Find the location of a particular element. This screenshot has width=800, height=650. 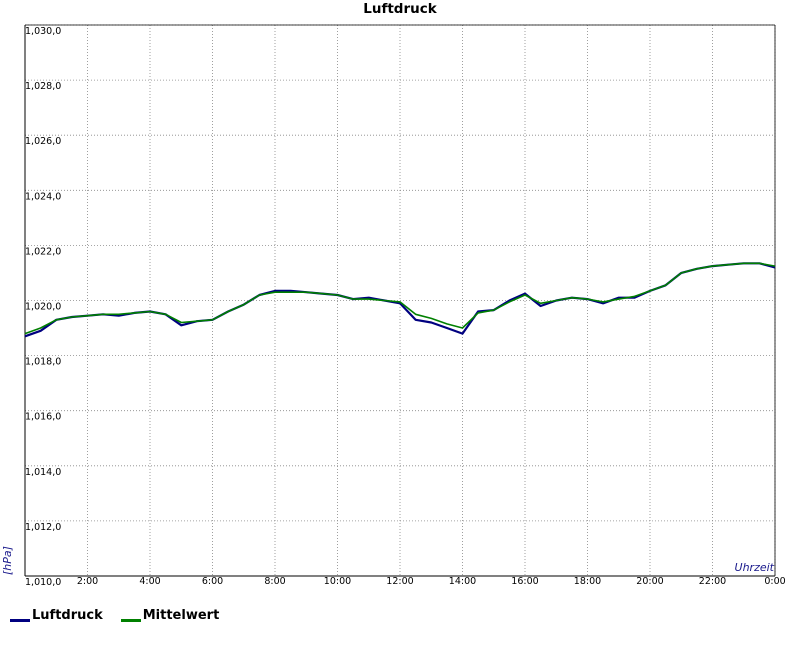

series-line-mittelwert is located at coordinates (400, 298).